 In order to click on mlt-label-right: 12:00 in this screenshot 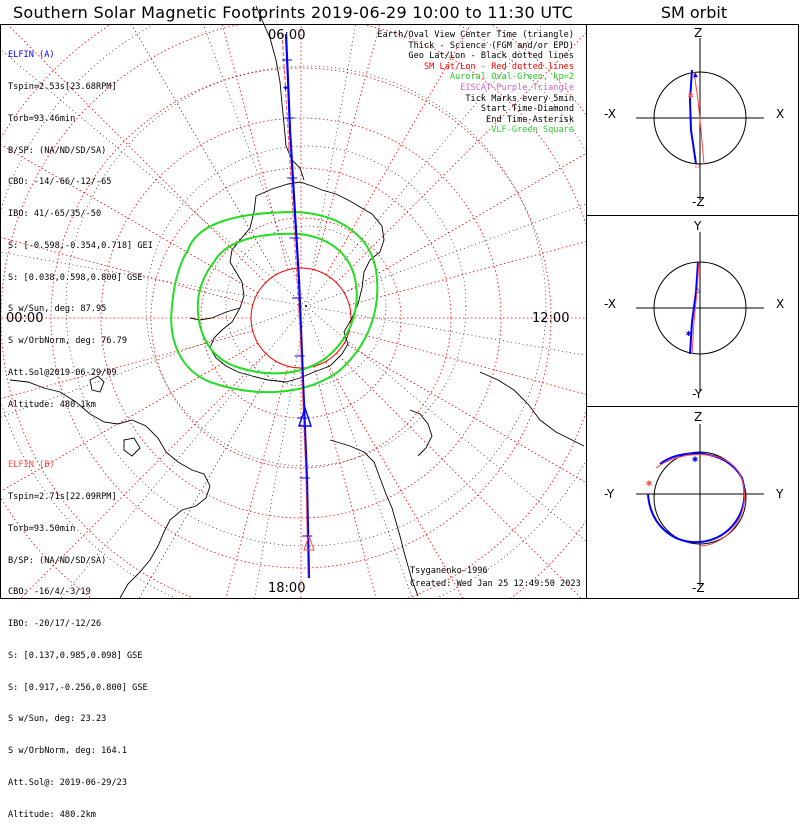, I will do `click(550, 318)`.